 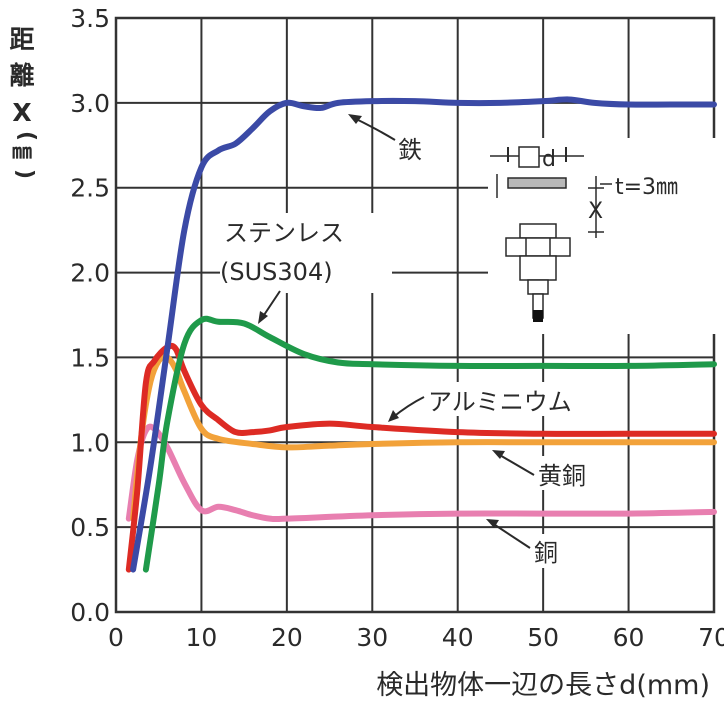 I want to click on x-tick-label: 40, so click(x=458, y=637).